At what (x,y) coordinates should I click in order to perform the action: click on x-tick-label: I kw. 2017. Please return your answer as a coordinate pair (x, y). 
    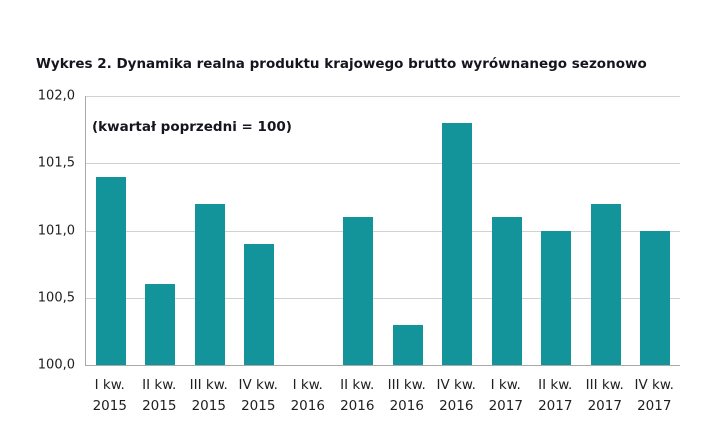
    Looking at the image, I should click on (506, 396).